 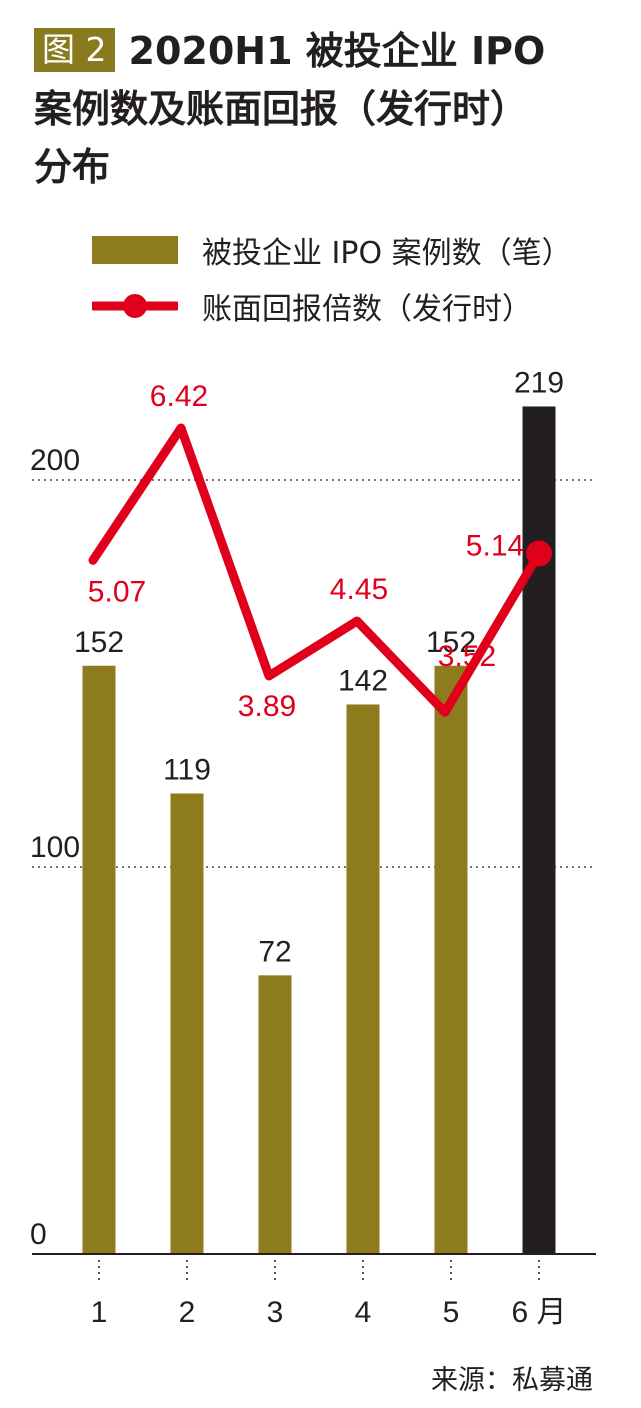 I want to click on title-line-1: 图 2 2020H1 被投企业 IPO, so click(x=329, y=51).